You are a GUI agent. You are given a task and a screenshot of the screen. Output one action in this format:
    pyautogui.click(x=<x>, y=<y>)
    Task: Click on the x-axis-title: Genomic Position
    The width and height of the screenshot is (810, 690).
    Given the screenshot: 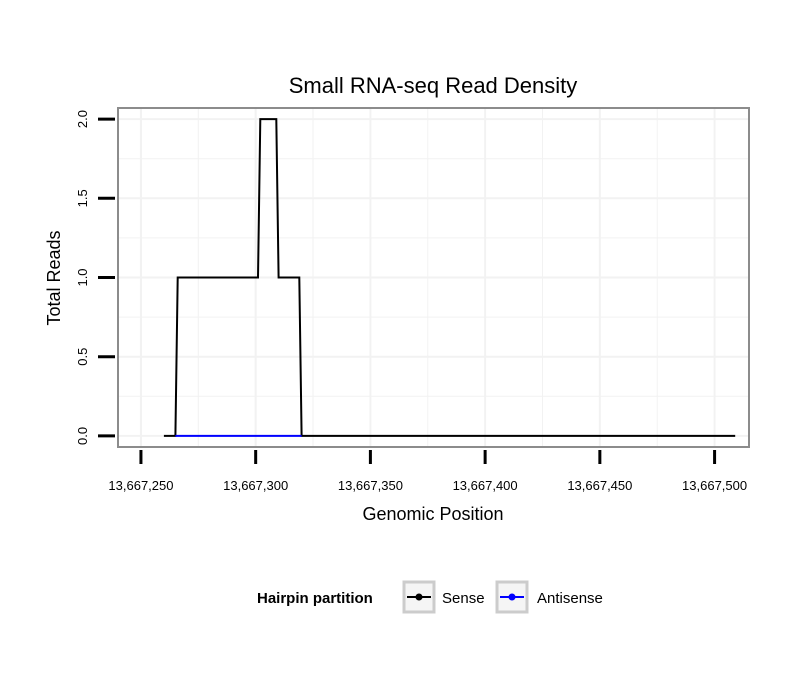 What is the action you would take?
    pyautogui.click(x=432, y=514)
    